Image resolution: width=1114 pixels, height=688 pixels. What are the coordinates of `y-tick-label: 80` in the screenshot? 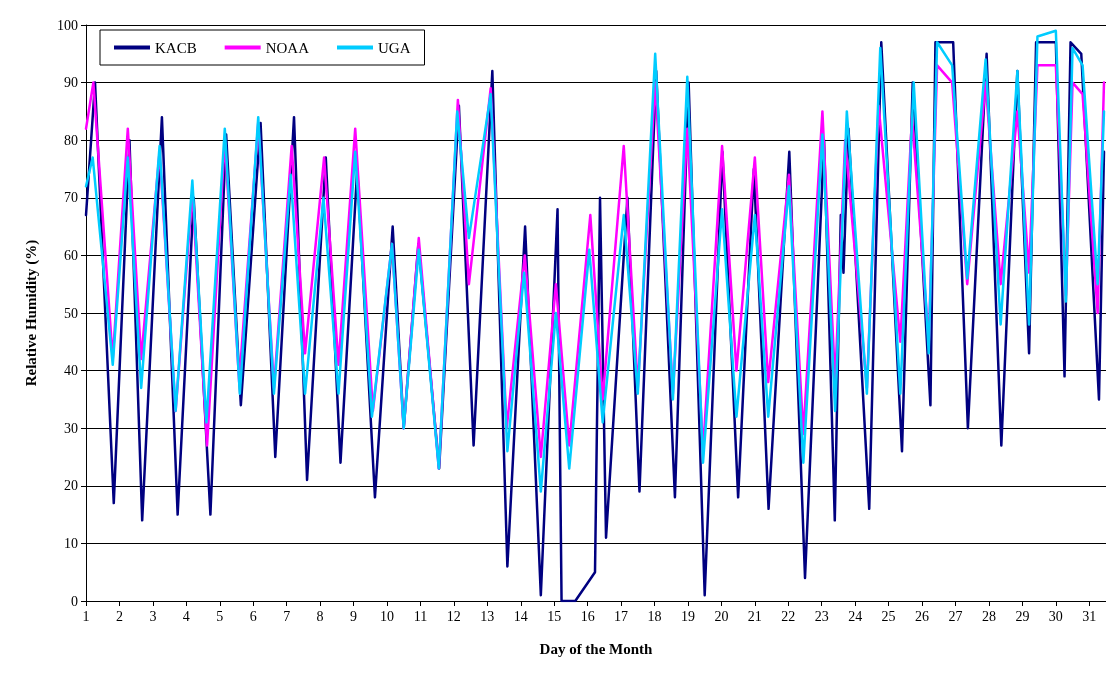 It's located at (71, 140).